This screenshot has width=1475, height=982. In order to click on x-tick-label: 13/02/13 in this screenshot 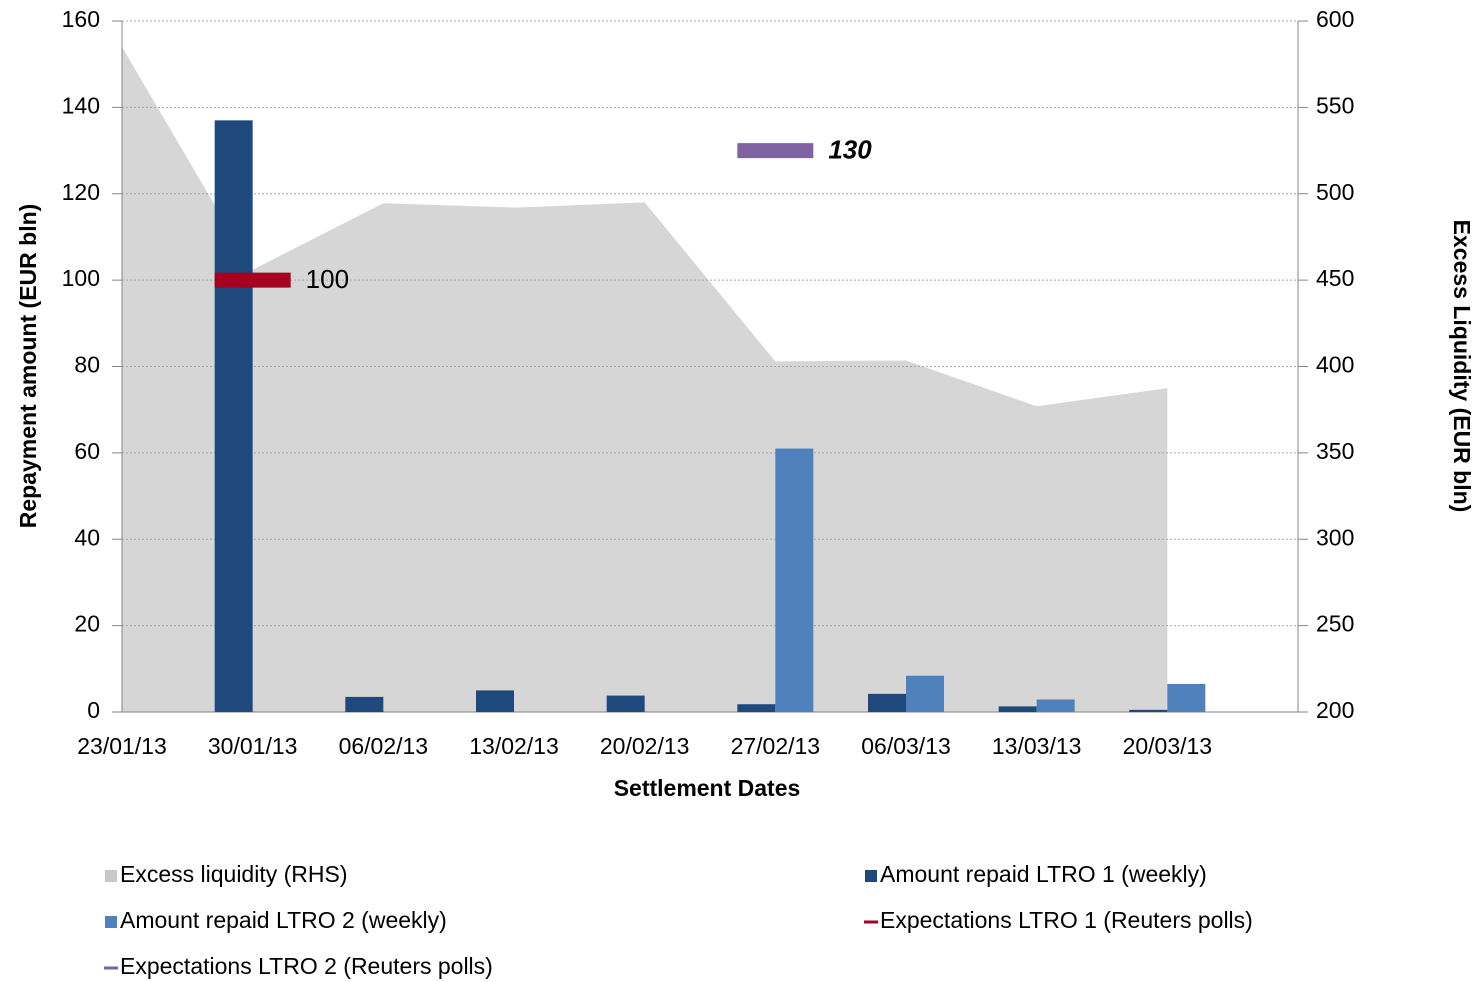, I will do `click(514, 746)`.